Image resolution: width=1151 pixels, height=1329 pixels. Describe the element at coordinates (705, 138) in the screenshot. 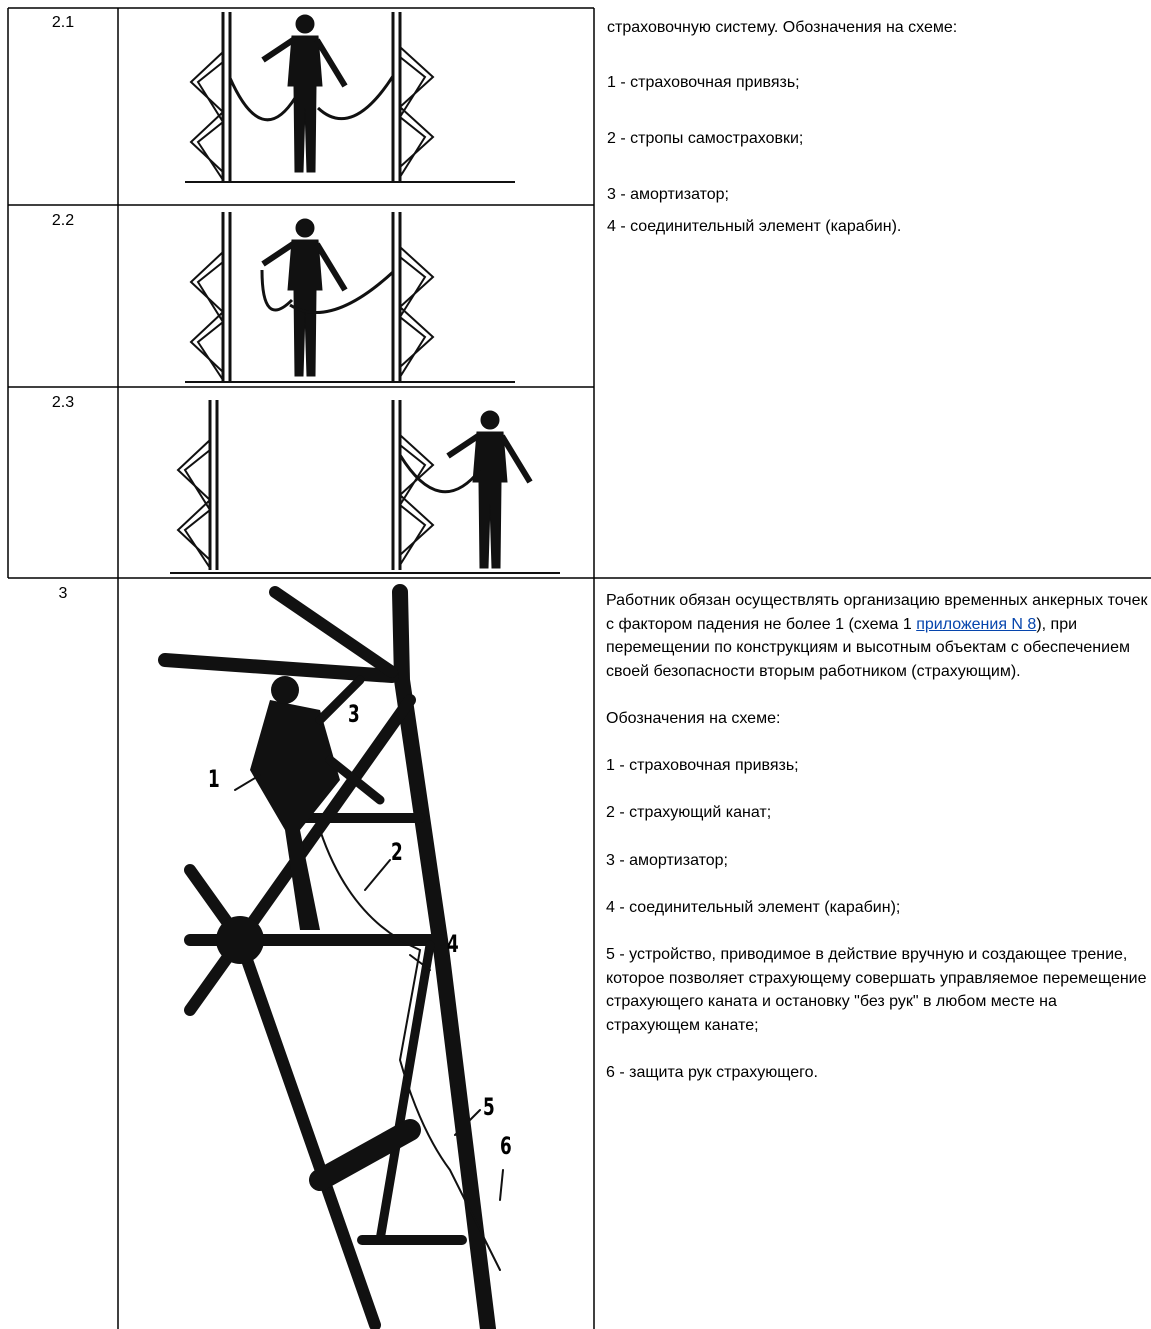

I see `note-item: 2 - стропы самостраховки;` at that location.